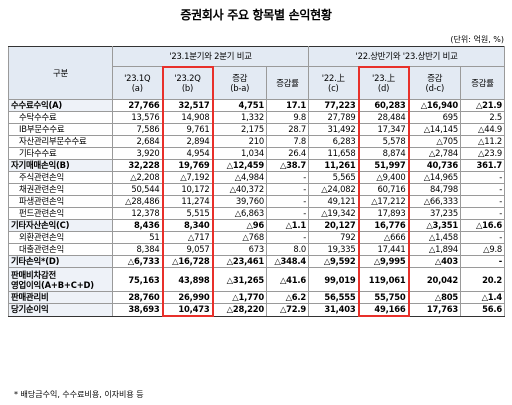 Image resolution: width=512 pixels, height=405 pixels. Describe the element at coordinates (435, 249) in the screenshot. I see `table-cell: △1,894` at that location.